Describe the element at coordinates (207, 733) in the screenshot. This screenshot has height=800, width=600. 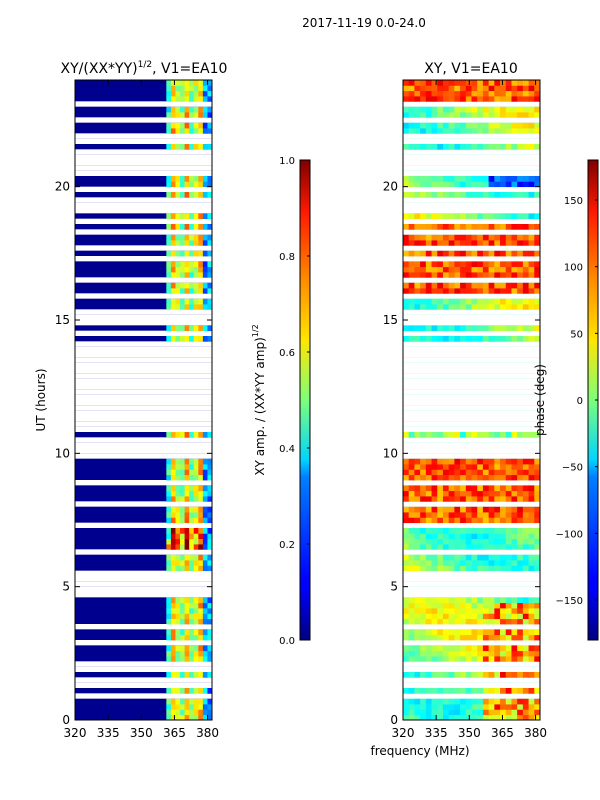
I see `x-tick-label: 380` at that location.